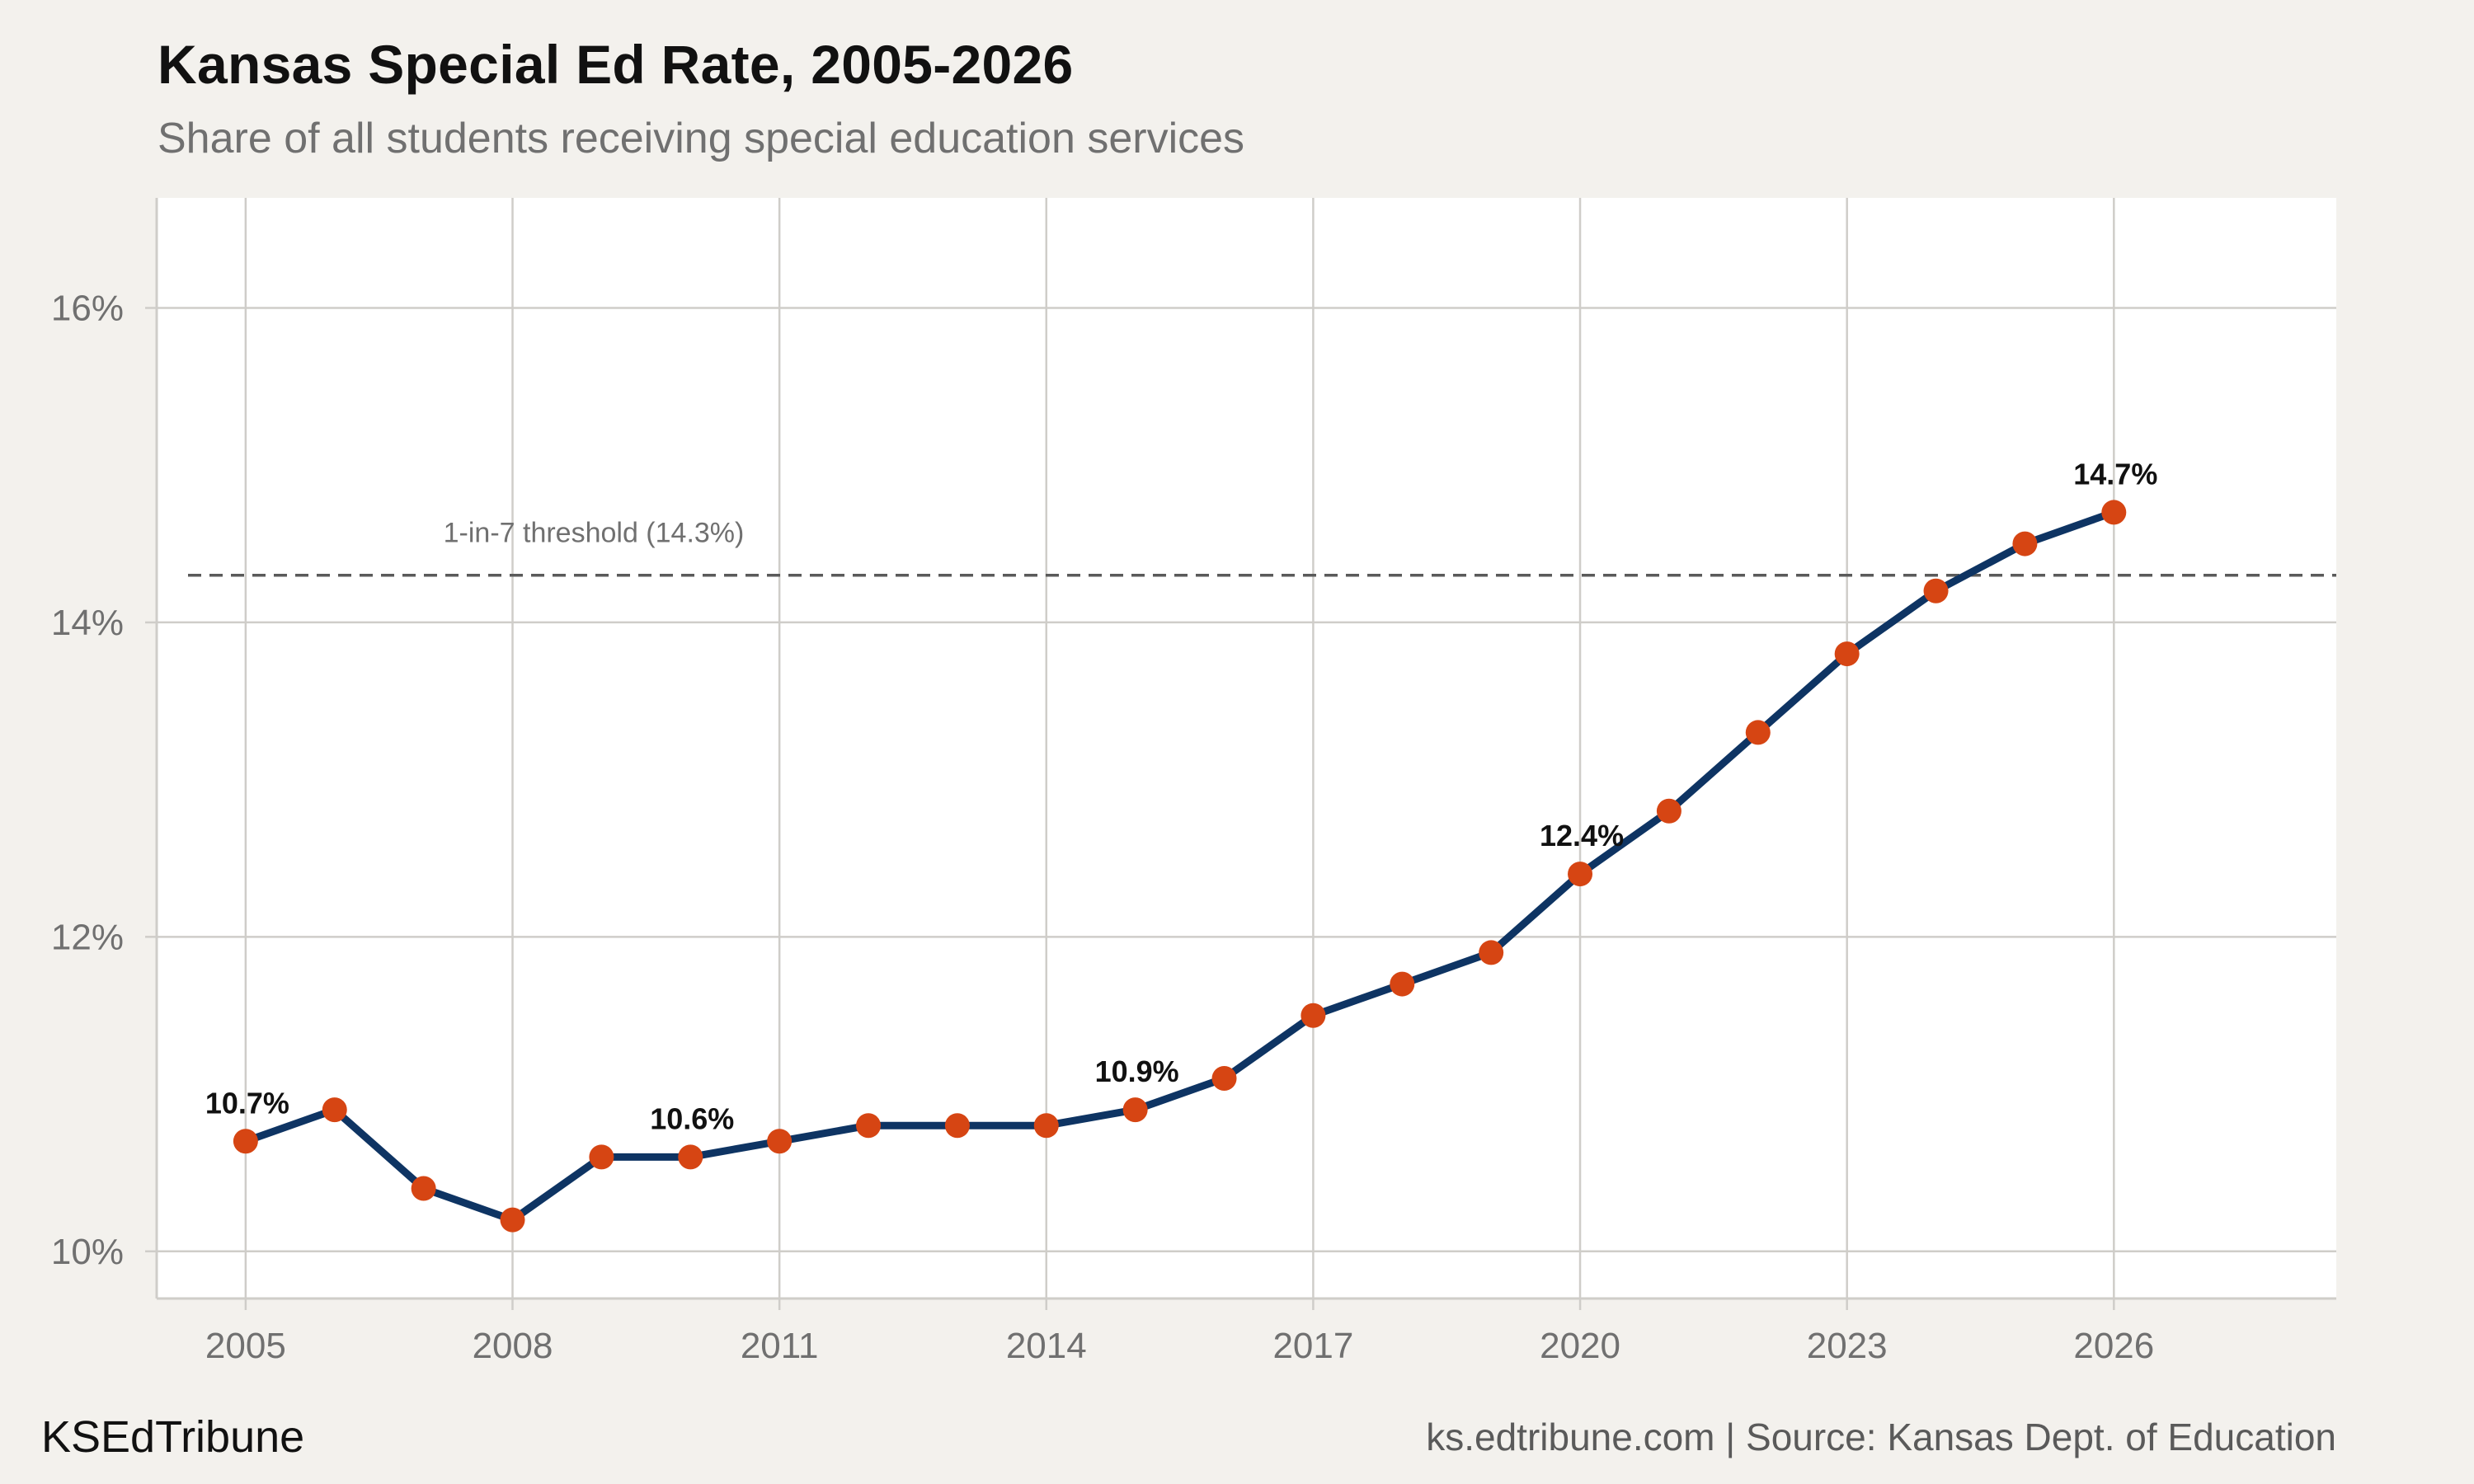 The image size is (2474, 1484). What do you see at coordinates (1046, 1346) in the screenshot?
I see `x-tick-label: 2014` at bounding box center [1046, 1346].